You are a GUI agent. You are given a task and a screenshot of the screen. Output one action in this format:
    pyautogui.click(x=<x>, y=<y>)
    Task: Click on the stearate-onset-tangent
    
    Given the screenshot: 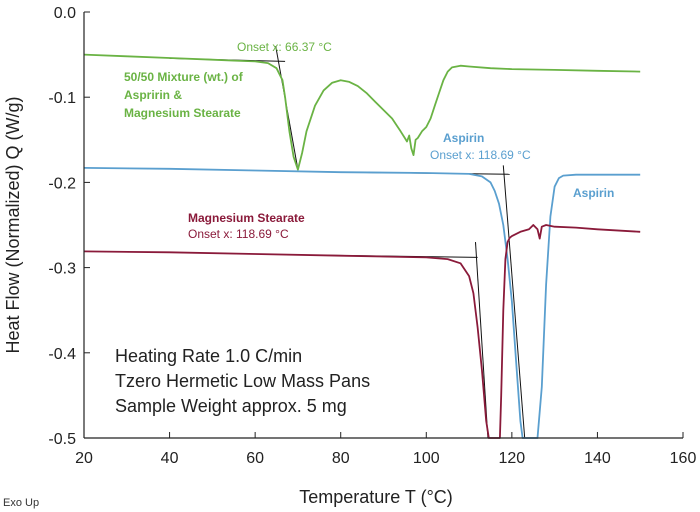 What is the action you would take?
    pyautogui.click(x=481, y=340)
    